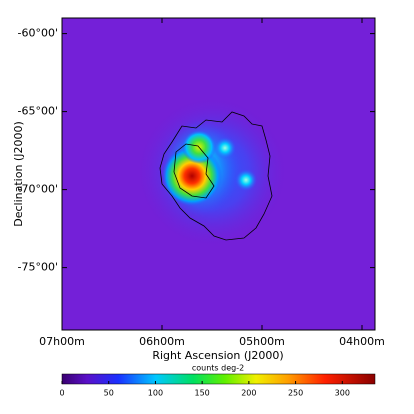  I want to click on colorbar-tick-label: 300, so click(342, 393).